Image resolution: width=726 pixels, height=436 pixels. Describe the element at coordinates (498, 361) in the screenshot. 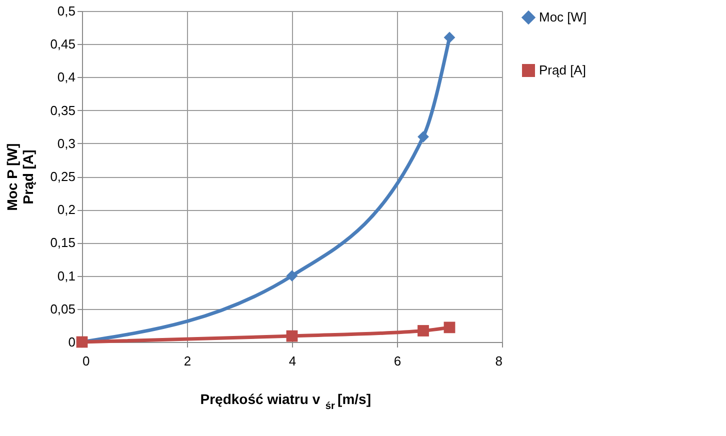

I see `x-tick-label: 8` at that location.